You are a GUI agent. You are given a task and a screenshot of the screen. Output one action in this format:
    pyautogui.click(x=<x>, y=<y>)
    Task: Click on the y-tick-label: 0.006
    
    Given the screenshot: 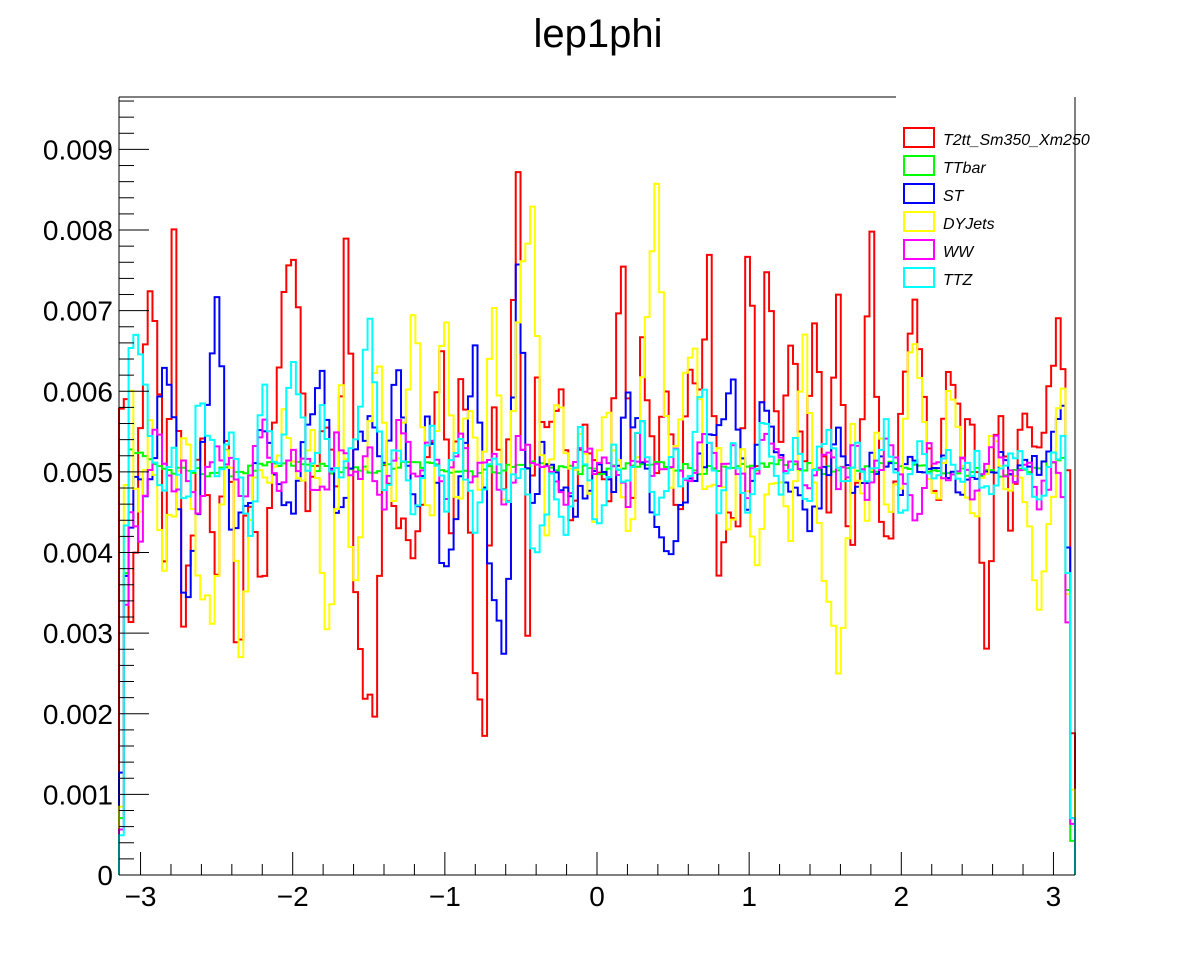 What is the action you would take?
    pyautogui.click(x=78, y=391)
    